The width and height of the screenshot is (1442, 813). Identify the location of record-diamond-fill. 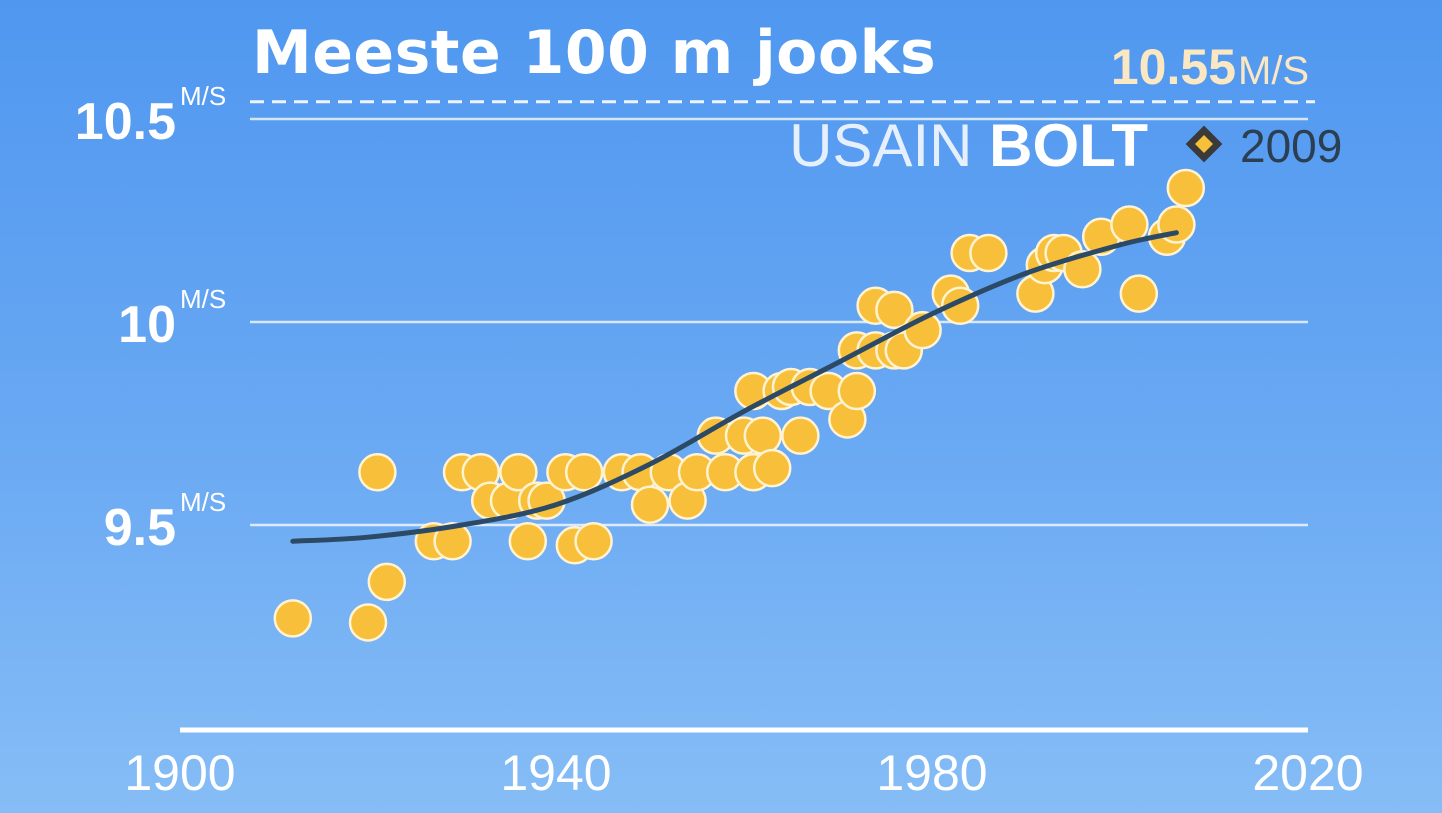
(1204, 144).